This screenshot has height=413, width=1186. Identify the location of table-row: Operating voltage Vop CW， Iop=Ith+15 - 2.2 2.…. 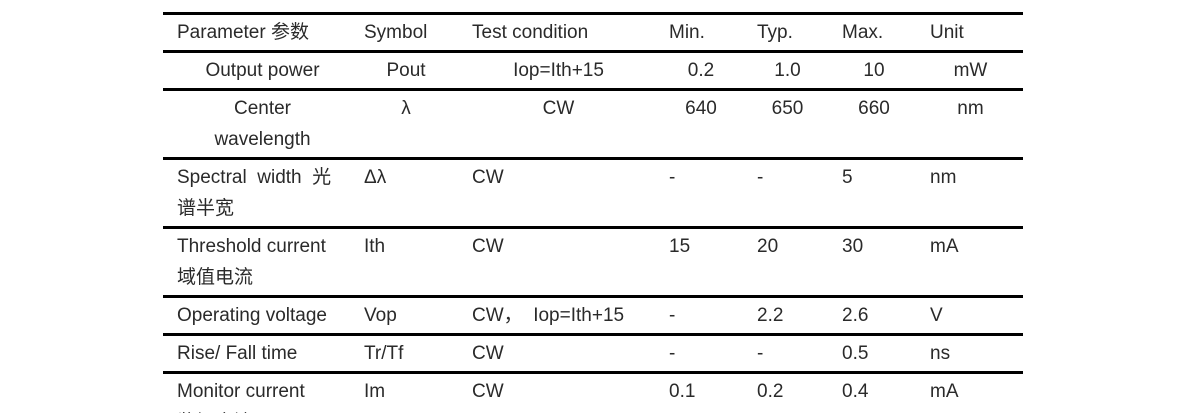
(593, 316).